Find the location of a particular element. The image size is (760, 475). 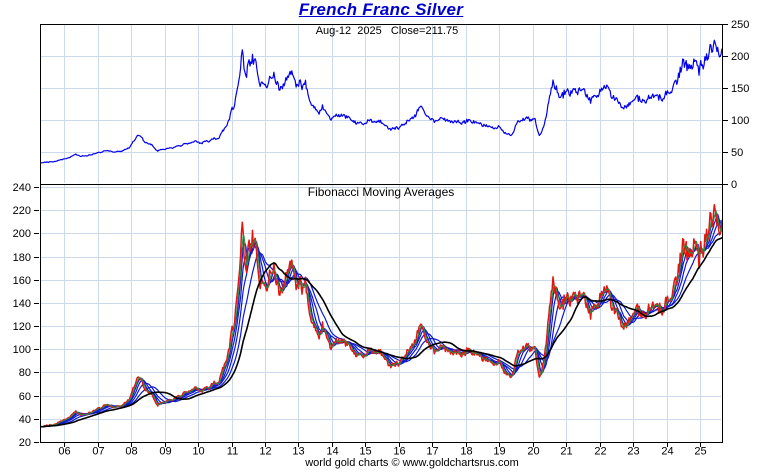

x-tick-label: 09 is located at coordinates (165, 451).